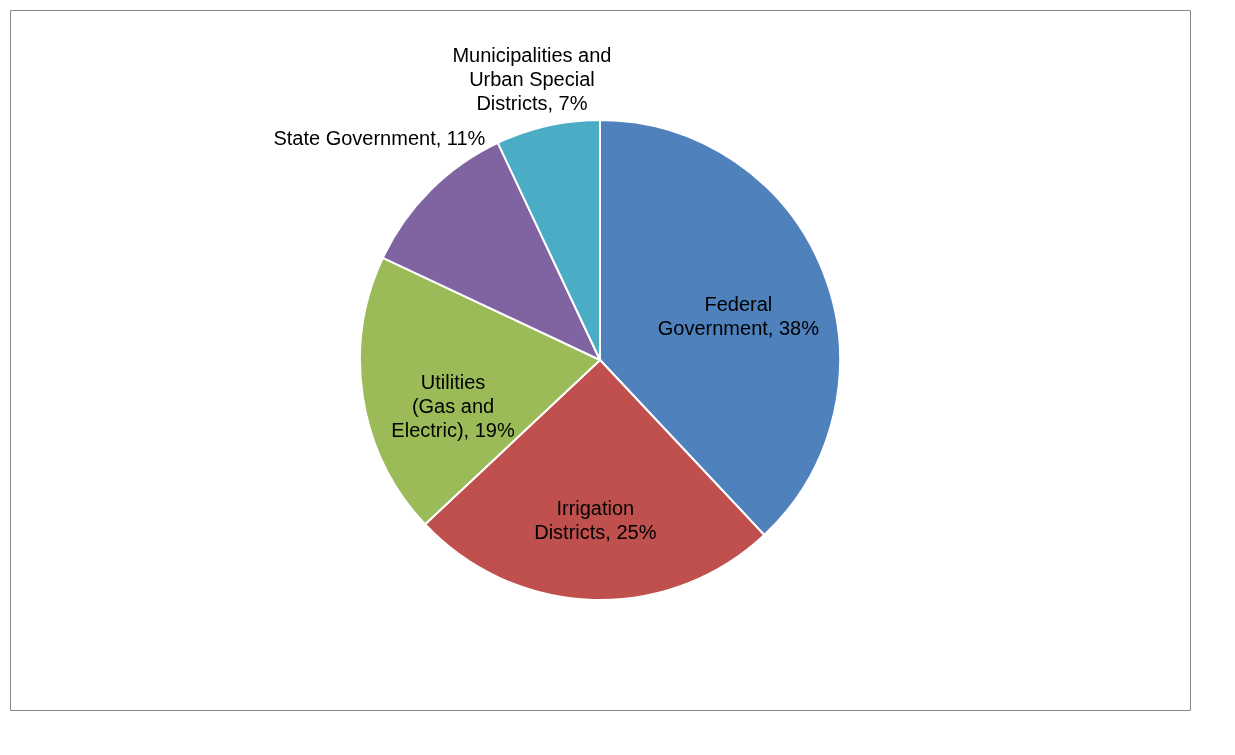 This screenshot has height=755, width=1235. I want to click on slice-label: Federal Government, 38%, so click(738, 316).